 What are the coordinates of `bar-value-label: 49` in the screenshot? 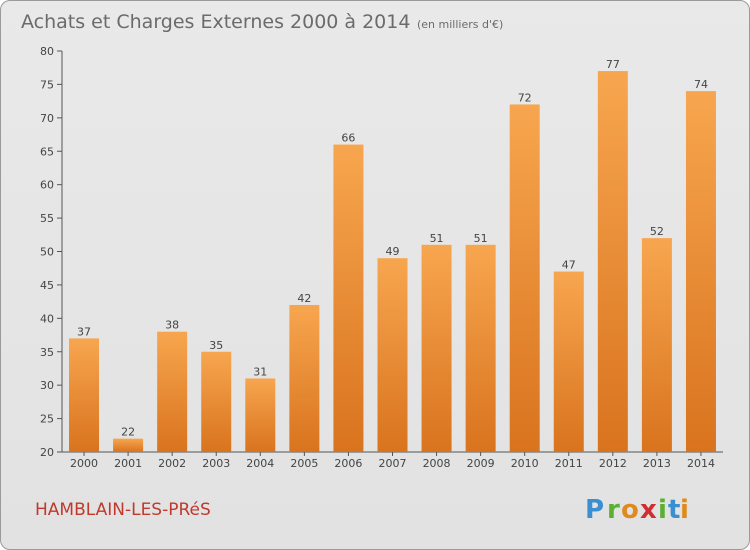 It's located at (393, 251).